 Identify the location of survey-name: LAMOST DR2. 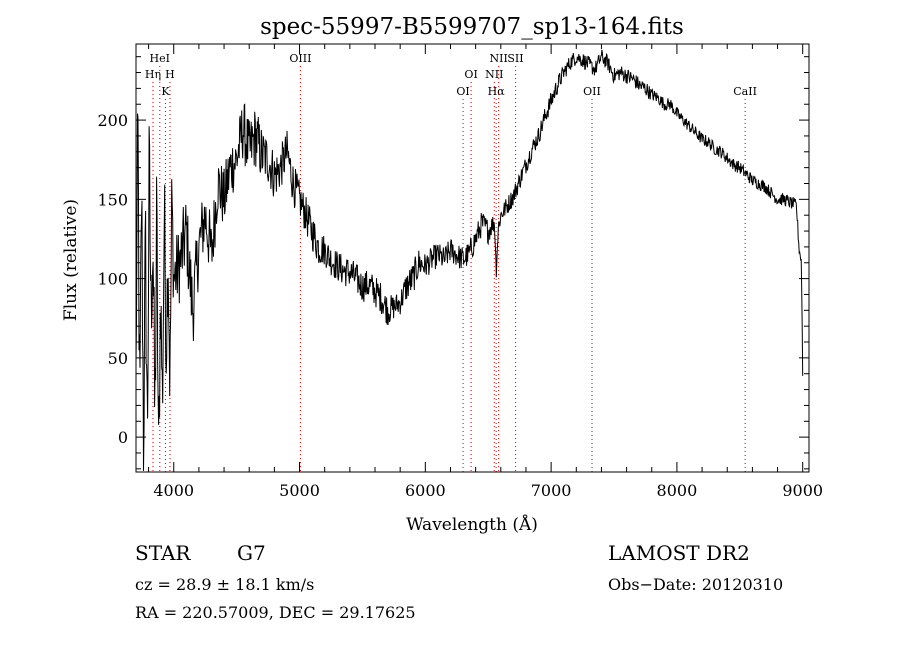
(679, 553).